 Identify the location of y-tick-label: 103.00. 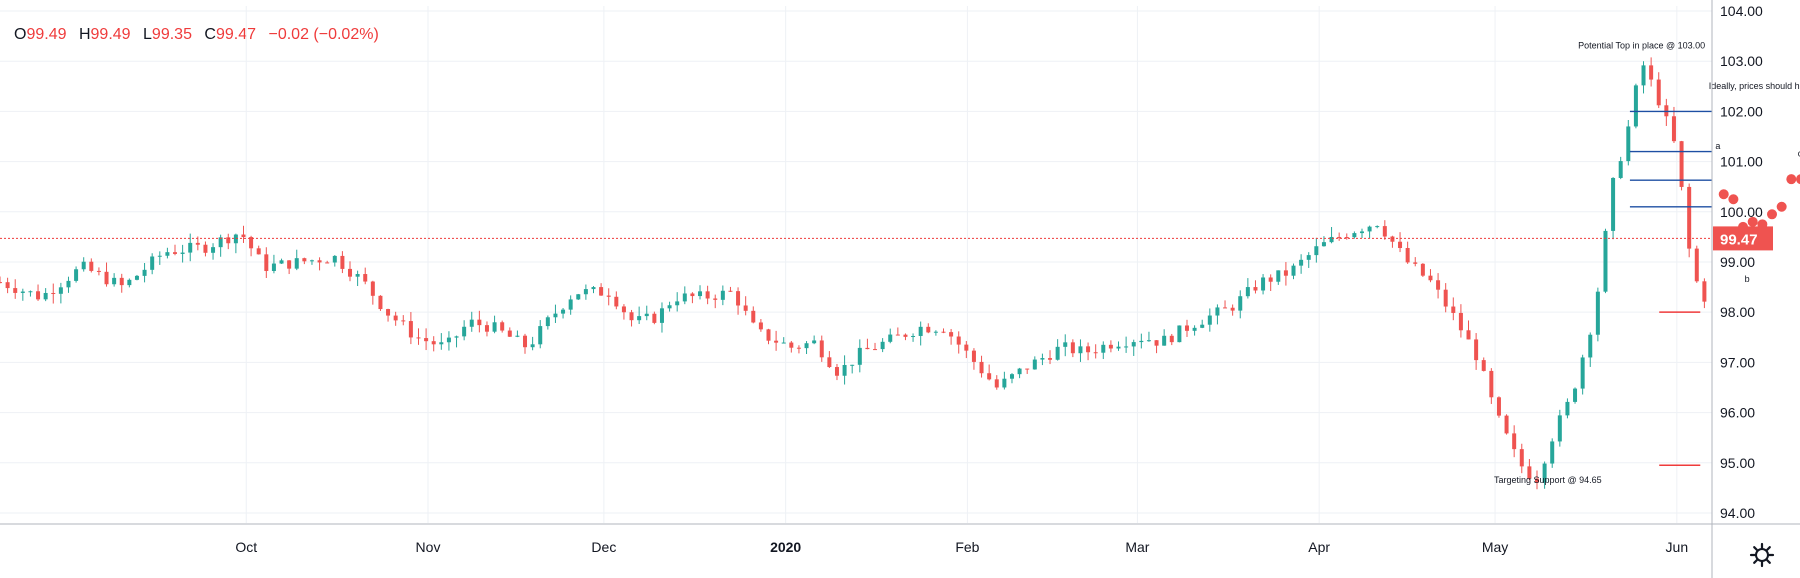
(1741, 61).